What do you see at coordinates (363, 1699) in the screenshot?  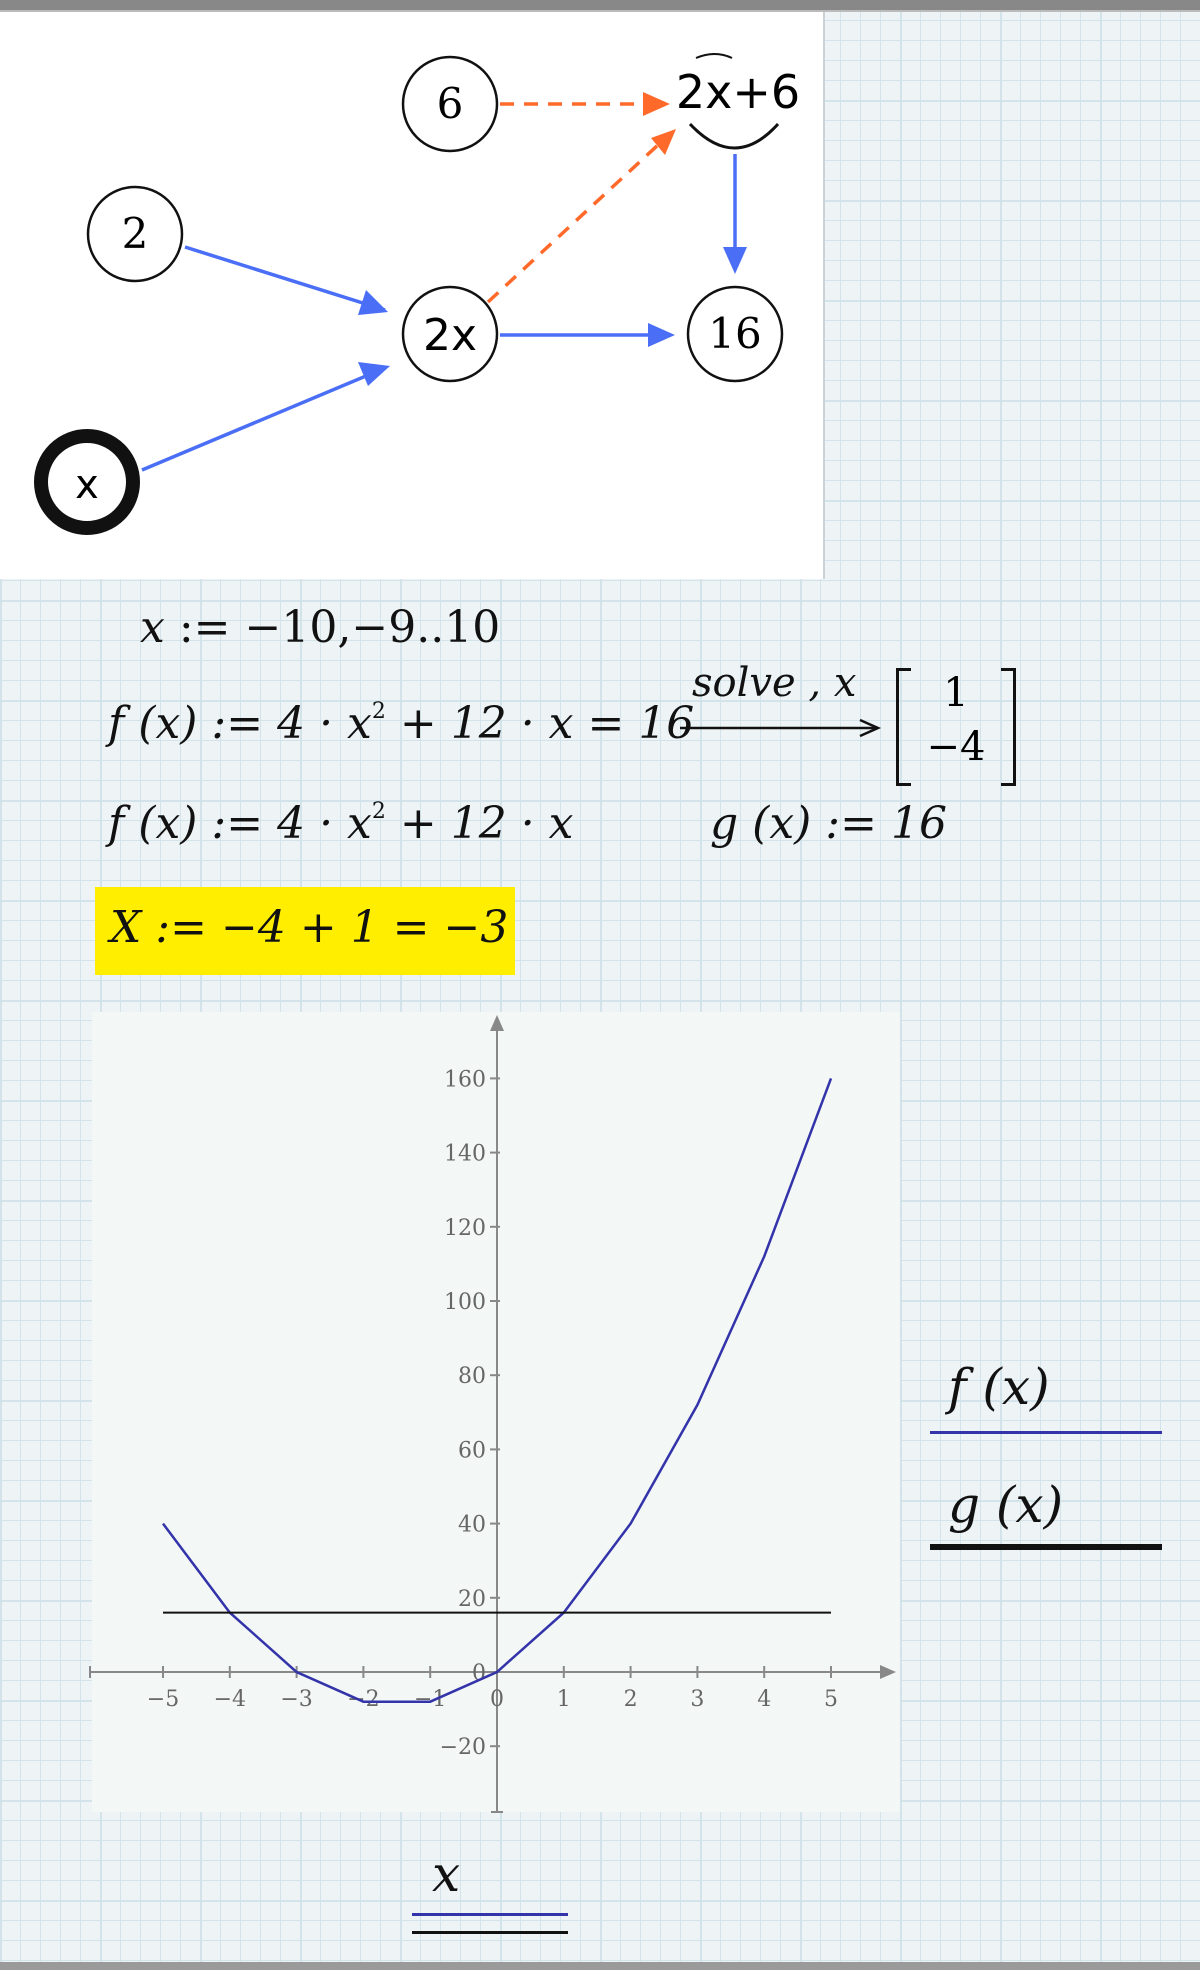 I see `x-tick-label: −2` at bounding box center [363, 1699].